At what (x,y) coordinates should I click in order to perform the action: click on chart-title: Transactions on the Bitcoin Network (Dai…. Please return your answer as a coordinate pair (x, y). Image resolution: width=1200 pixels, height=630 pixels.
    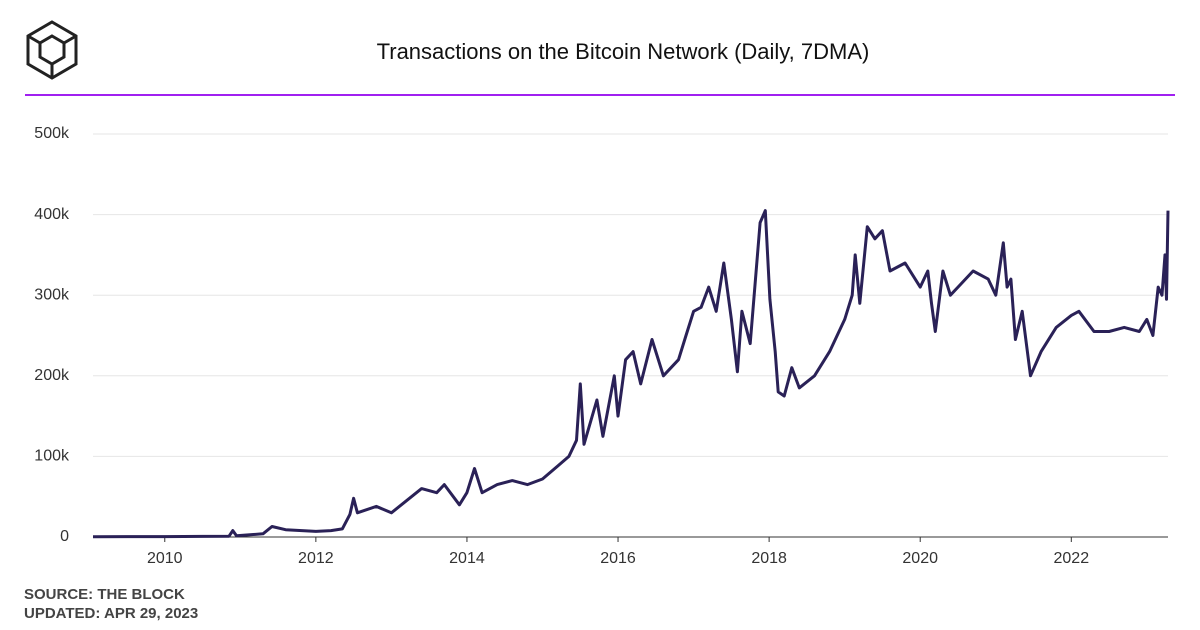
    Looking at the image, I should click on (623, 51).